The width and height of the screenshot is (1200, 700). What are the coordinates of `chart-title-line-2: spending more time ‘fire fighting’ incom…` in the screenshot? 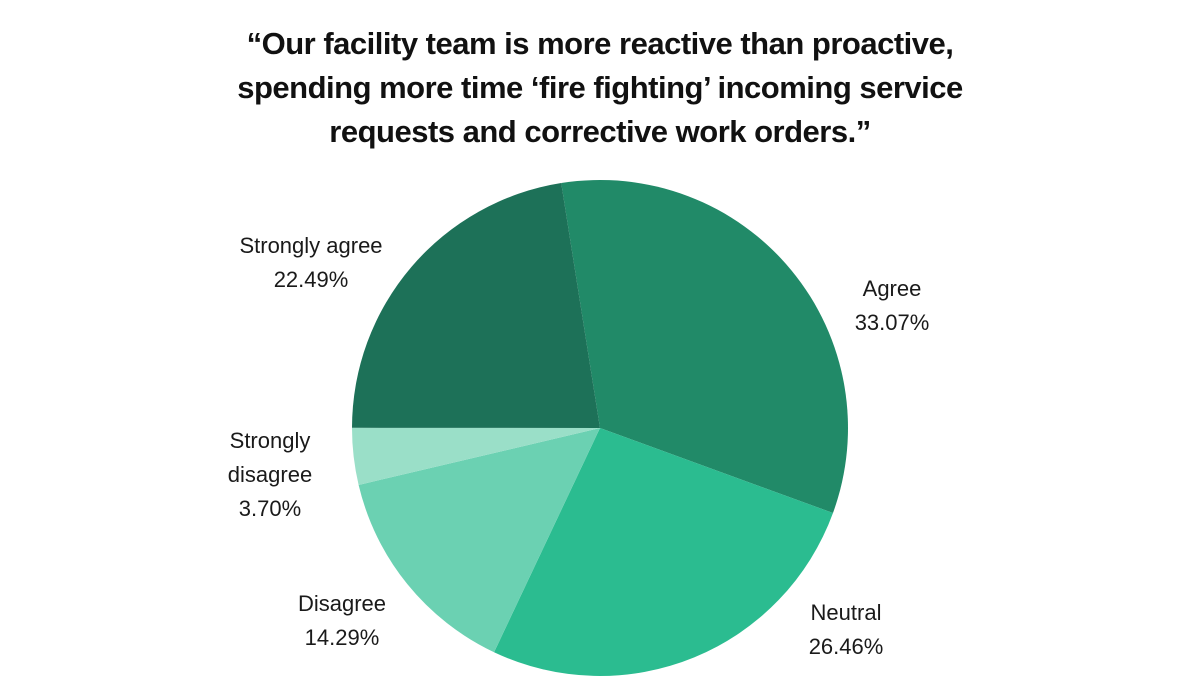 It's located at (600, 87).